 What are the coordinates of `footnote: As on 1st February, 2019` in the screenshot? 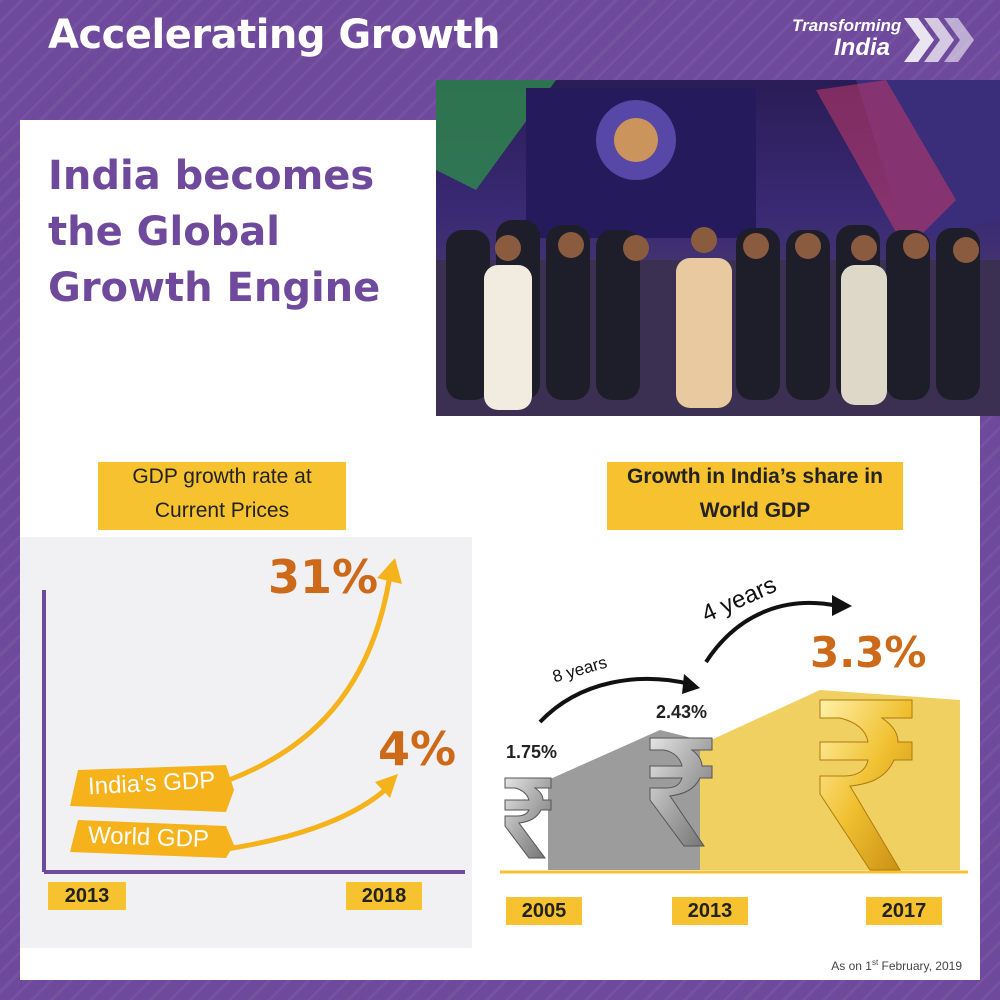 It's located at (896, 965).